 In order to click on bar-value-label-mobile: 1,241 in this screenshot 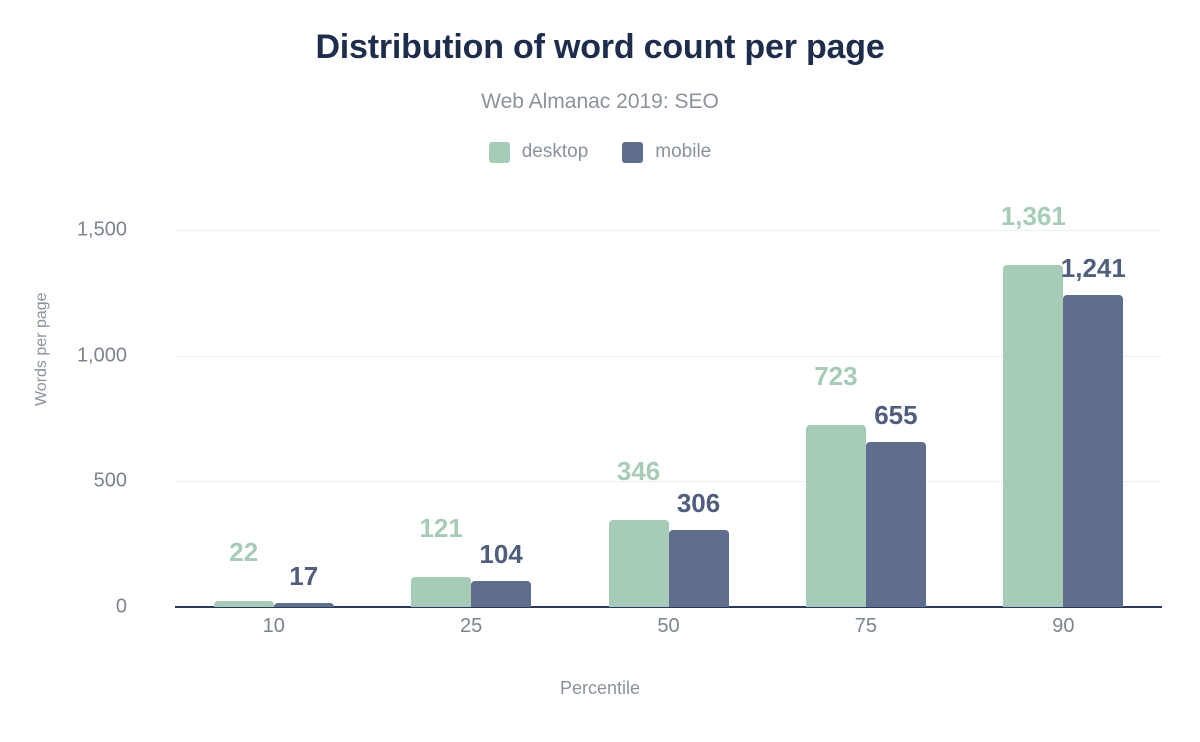, I will do `click(1093, 268)`.